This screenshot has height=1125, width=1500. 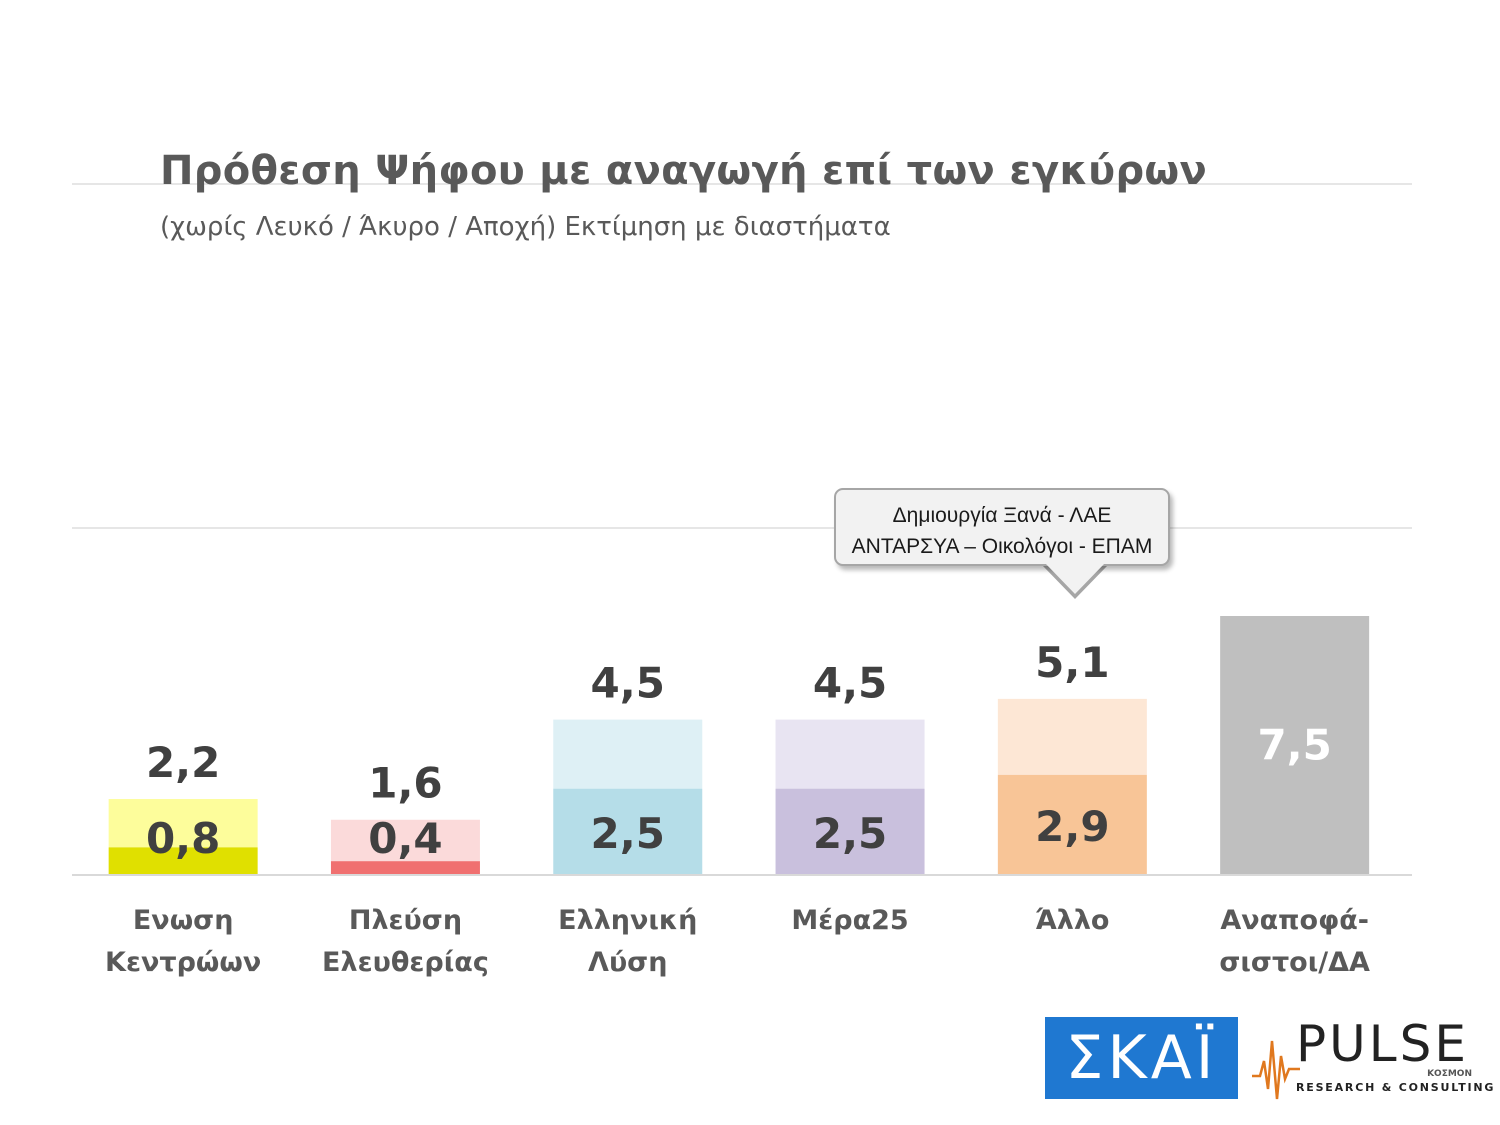 I want to click on pulse-logo: PULSE ΚΟΣΜΟΝ RESEARCH & CONSULTING, so click(x=1372, y=1059).